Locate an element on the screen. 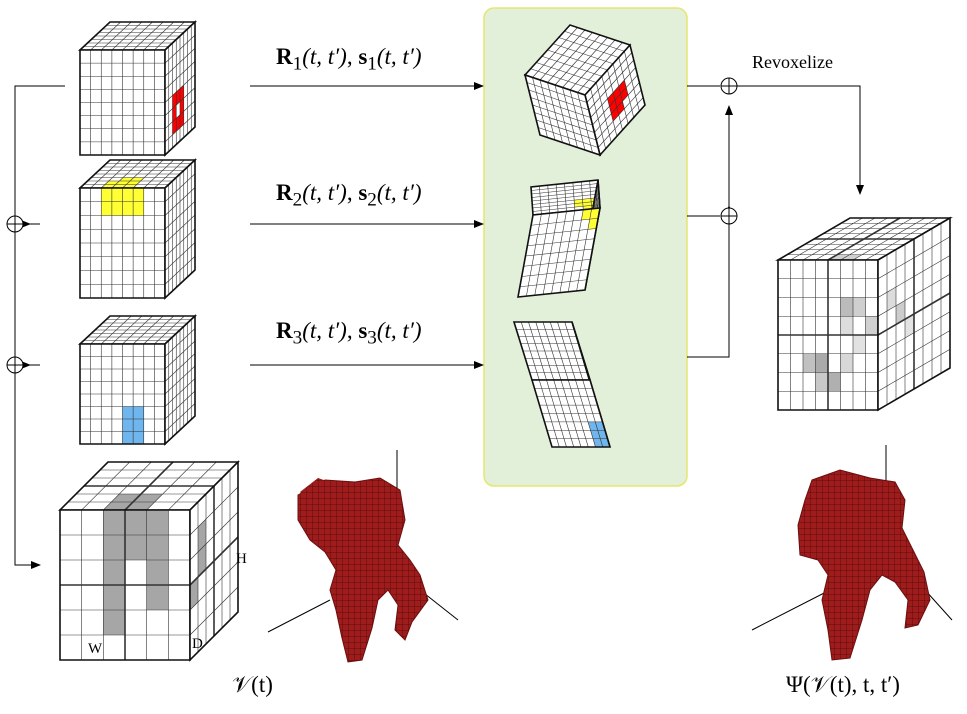  voxel-figure-input is located at coordinates (363, 556).